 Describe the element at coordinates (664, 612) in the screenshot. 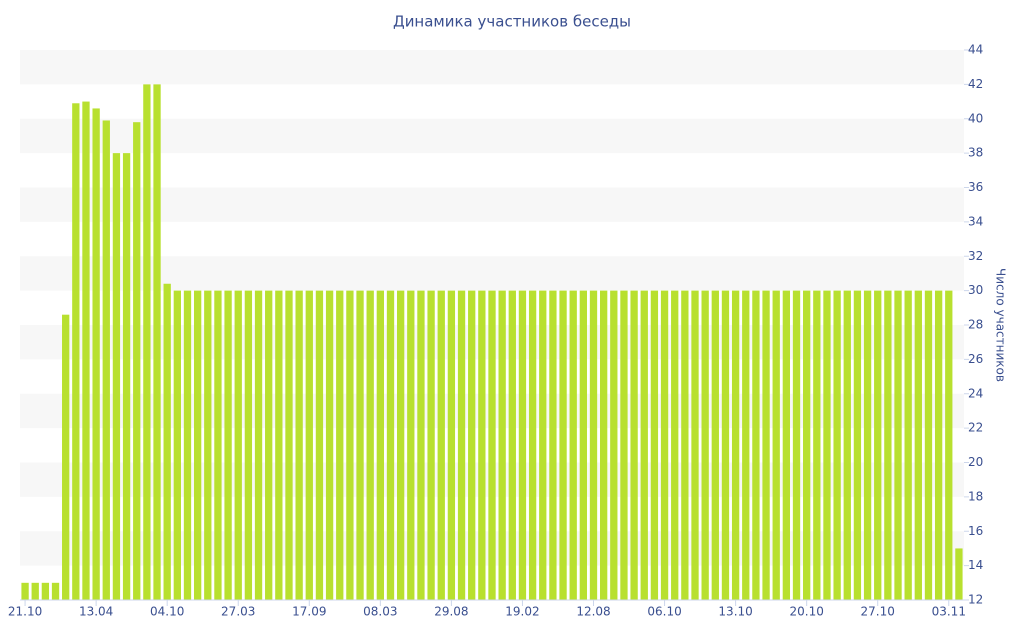

I see `x-tick-label: 06.10` at that location.